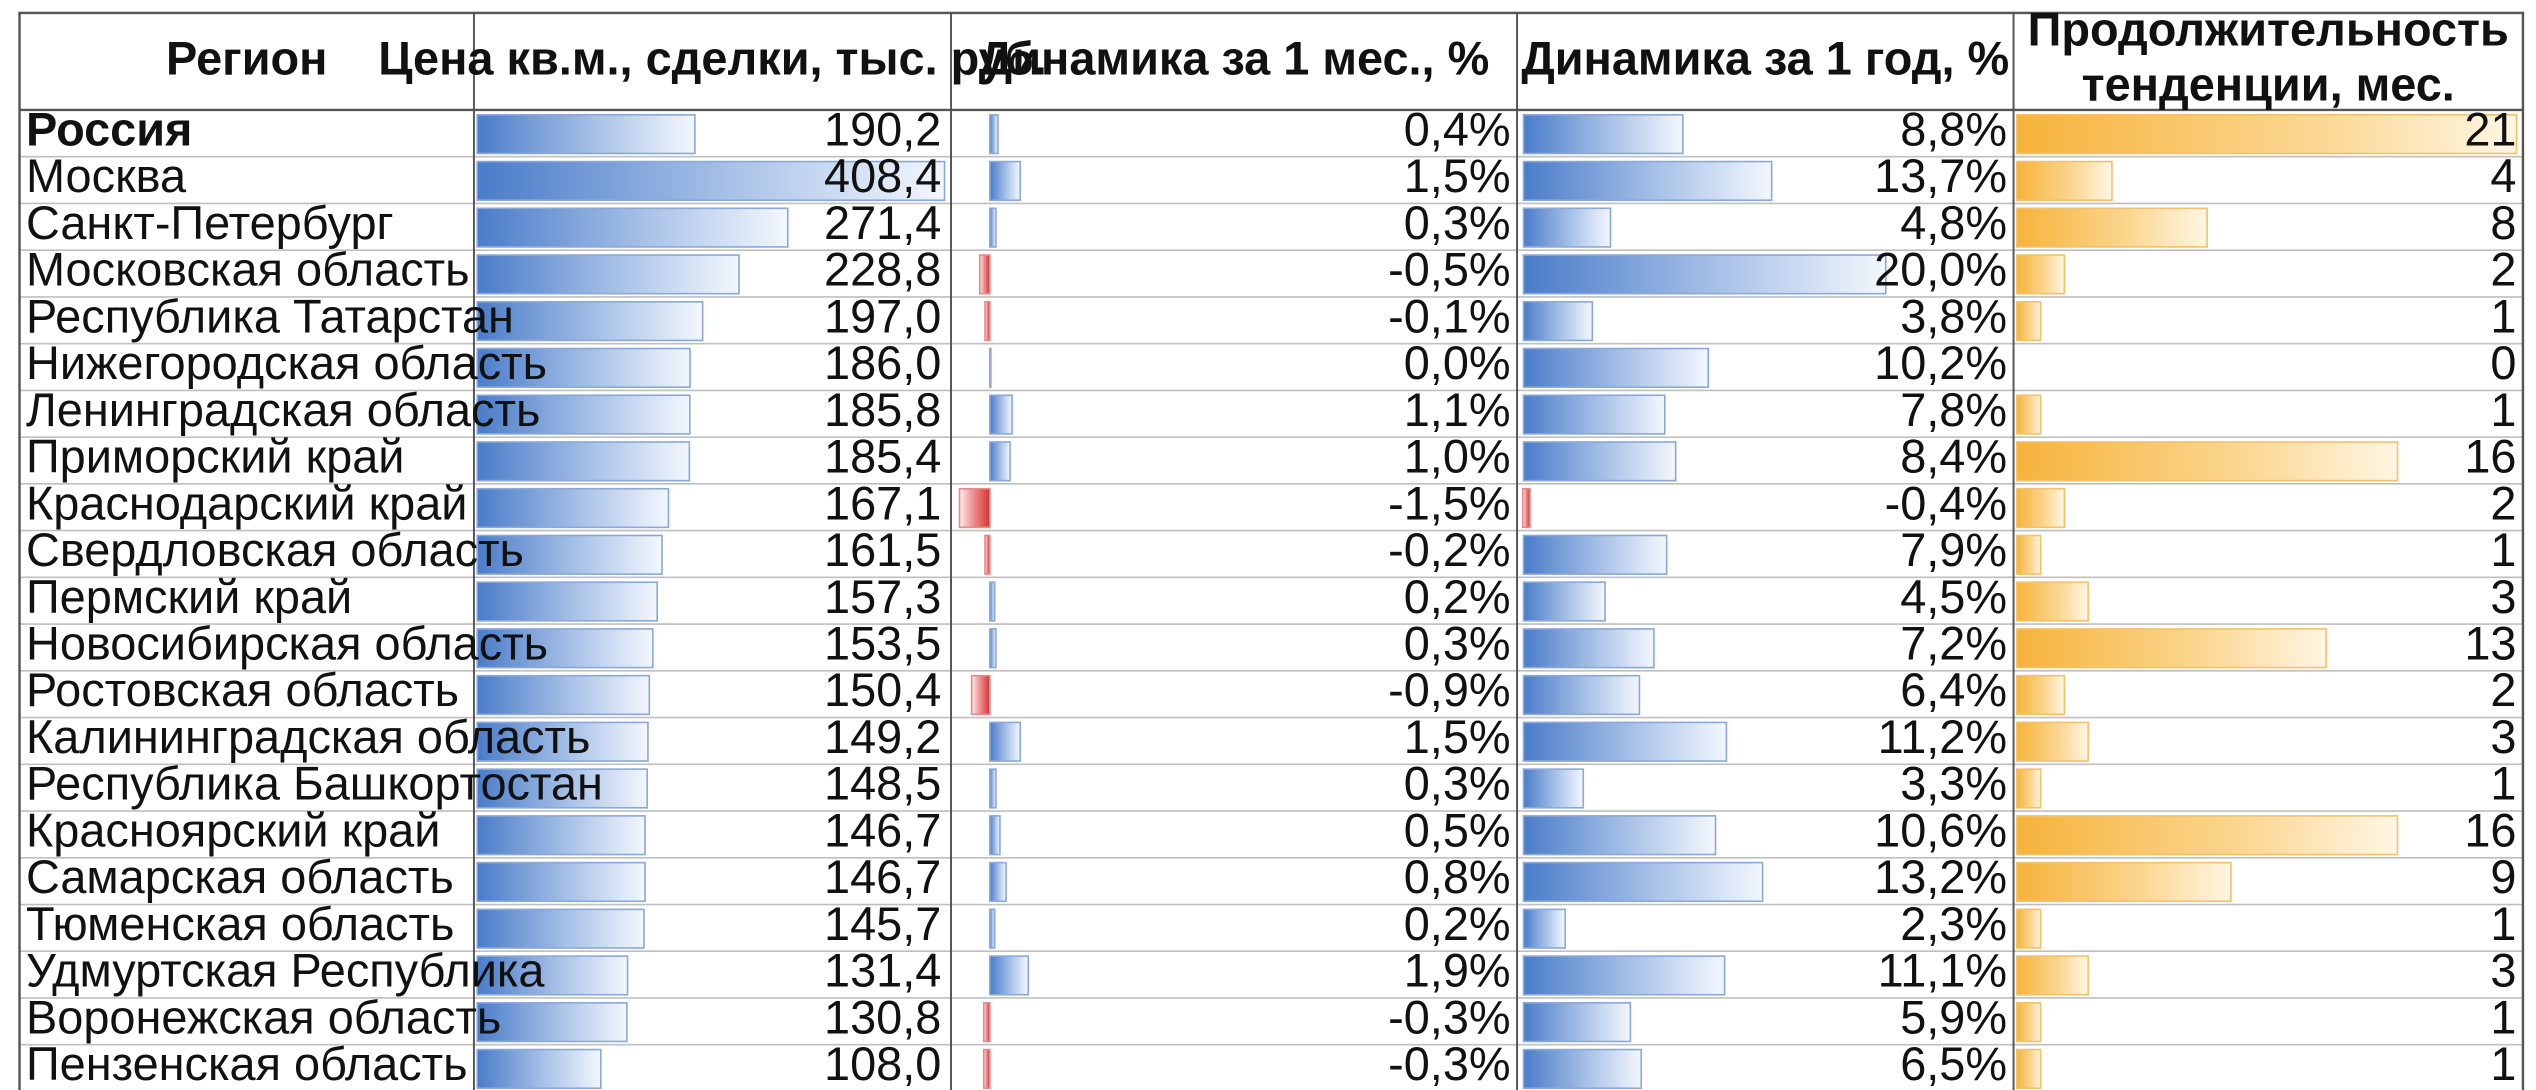 Image resolution: width=2536 pixels, height=1090 pixels. Describe the element at coordinates (109, 129) in the screenshot. I see `region-label: Россия` at that location.